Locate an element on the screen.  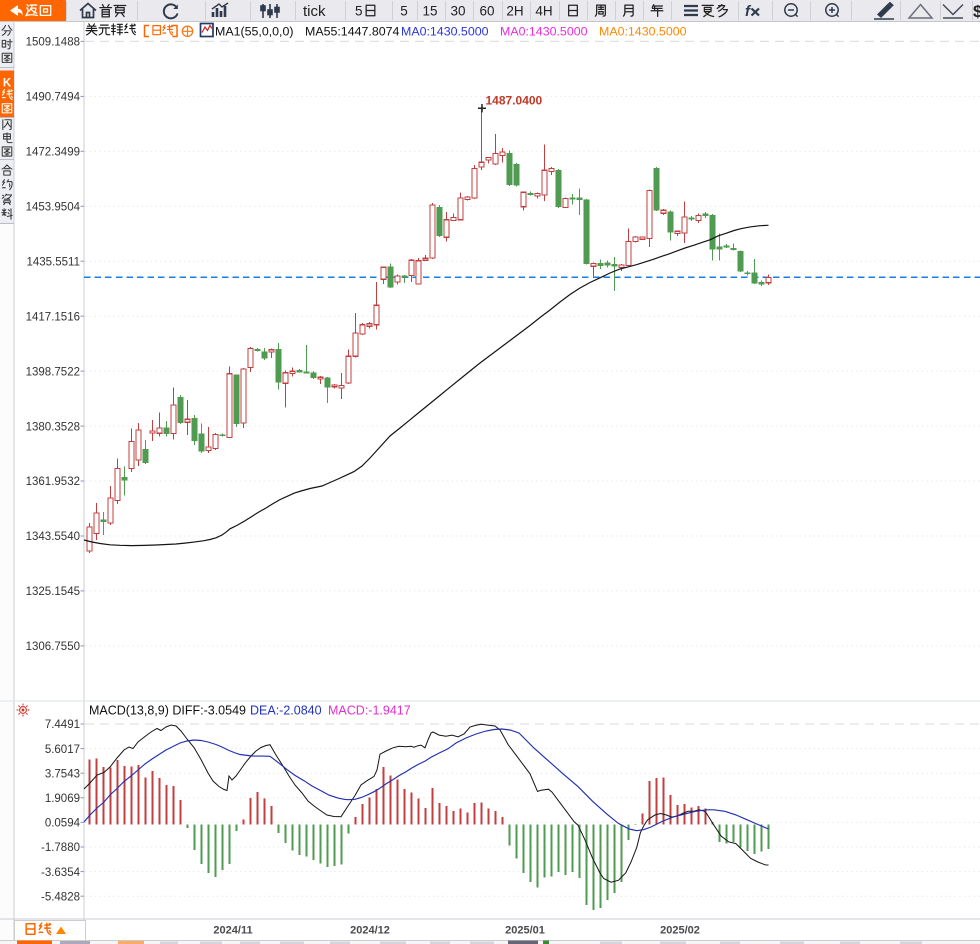
svg-text: 2024/12 is located at coordinates (370, 931).